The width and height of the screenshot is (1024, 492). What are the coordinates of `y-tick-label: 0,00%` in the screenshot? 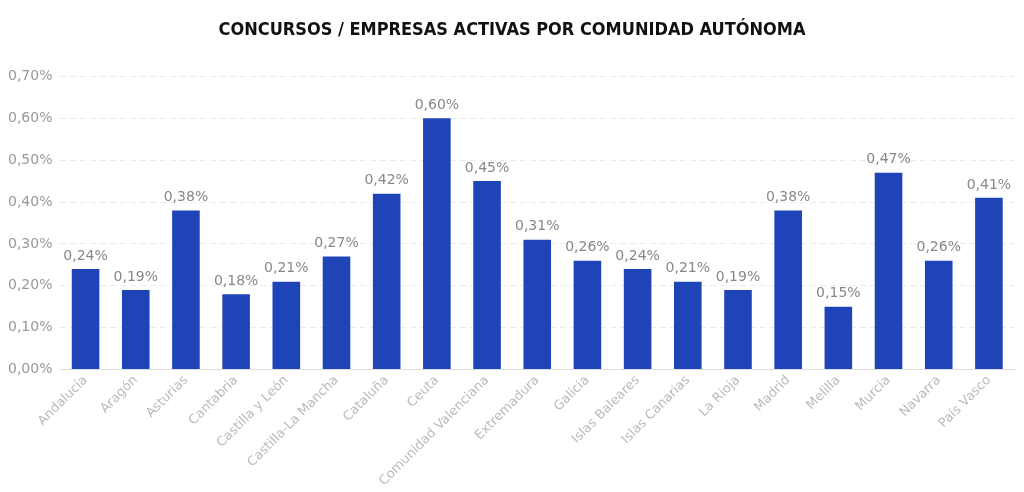 It's located at (30, 368).